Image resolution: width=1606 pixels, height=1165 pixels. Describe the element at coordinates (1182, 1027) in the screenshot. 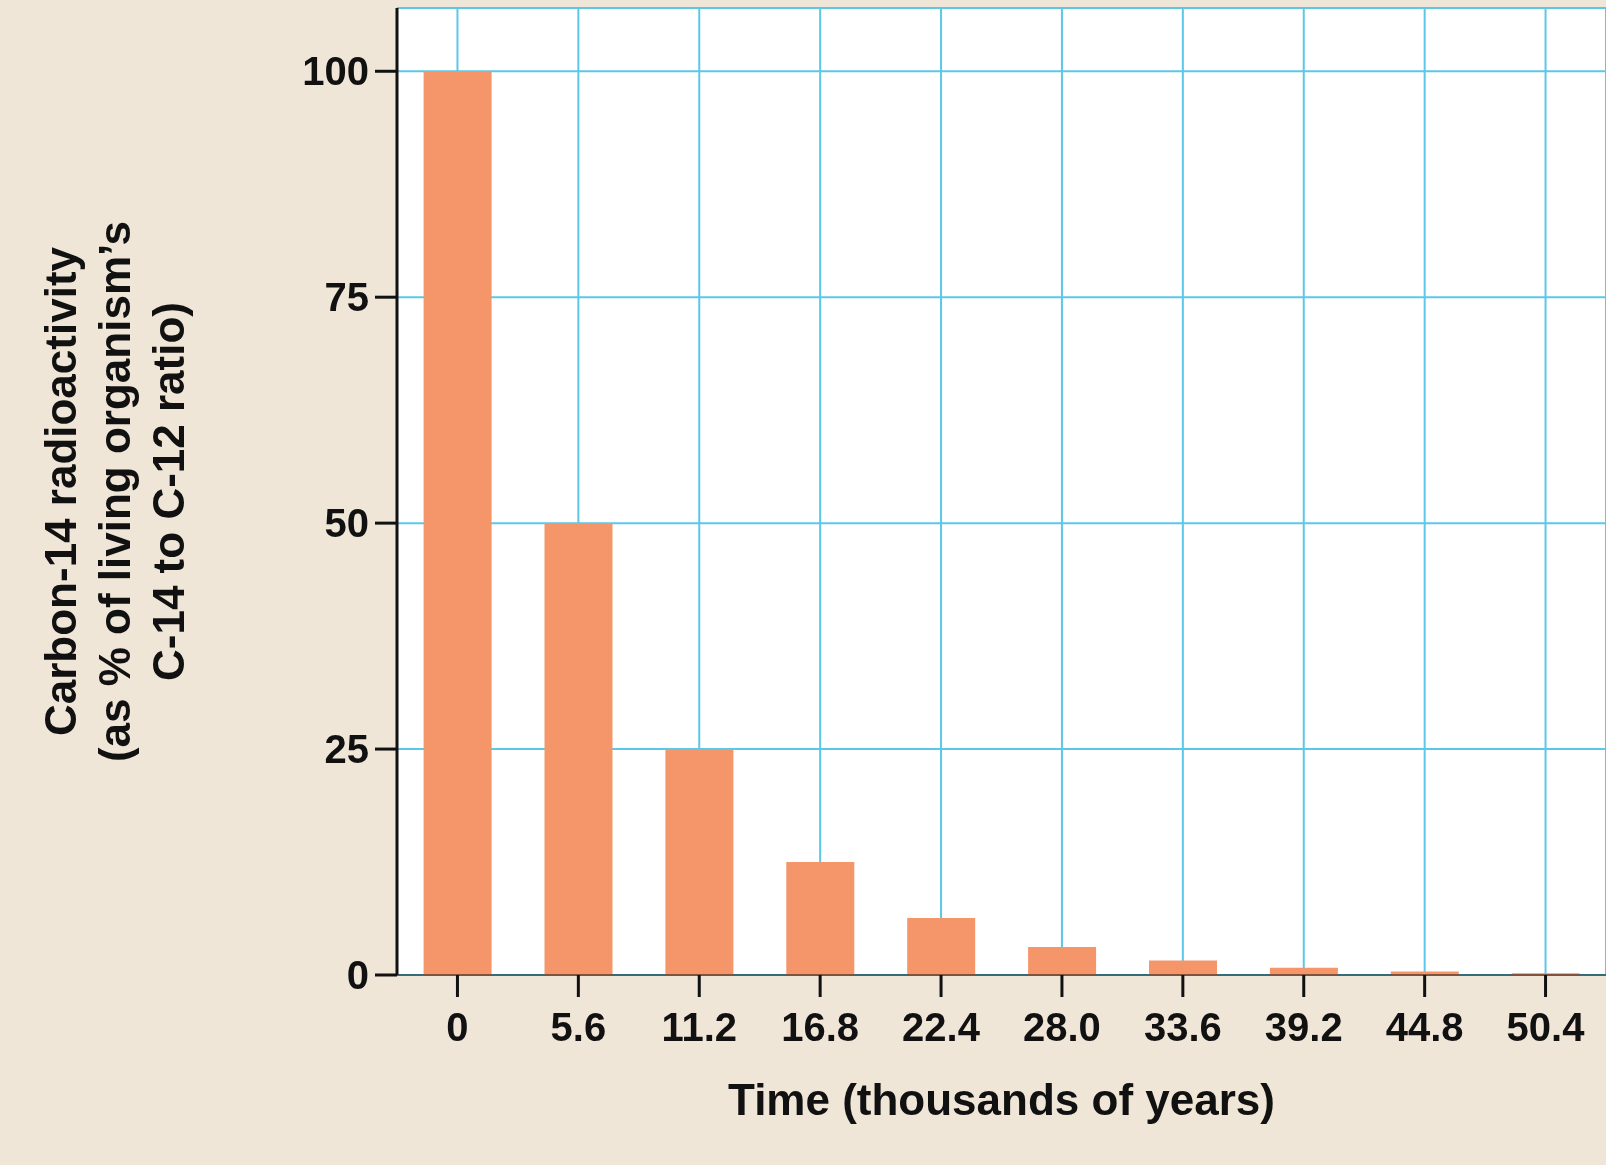

I see `x-tick-label: 33.6` at that location.